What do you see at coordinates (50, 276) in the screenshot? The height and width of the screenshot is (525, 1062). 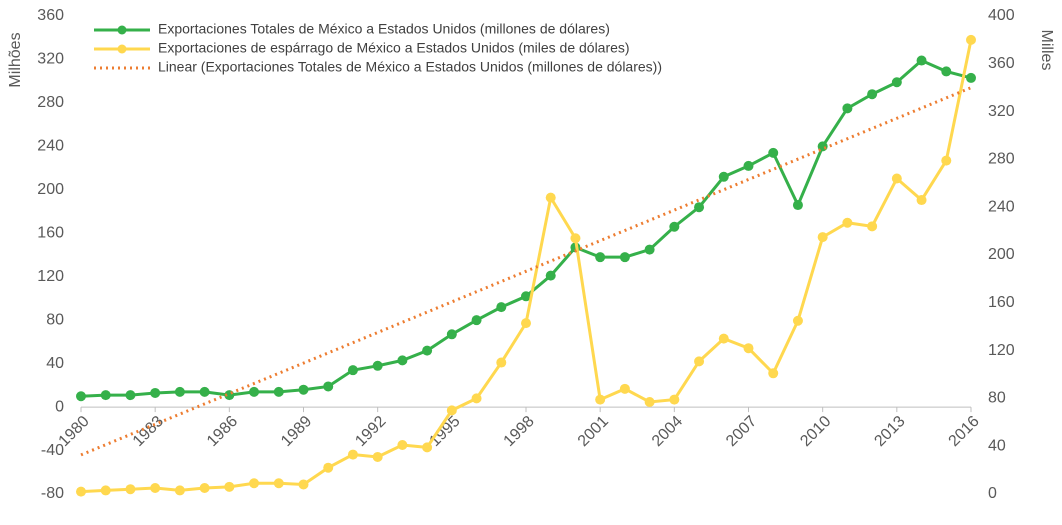 I see `y-tick-label: 120` at bounding box center [50, 276].